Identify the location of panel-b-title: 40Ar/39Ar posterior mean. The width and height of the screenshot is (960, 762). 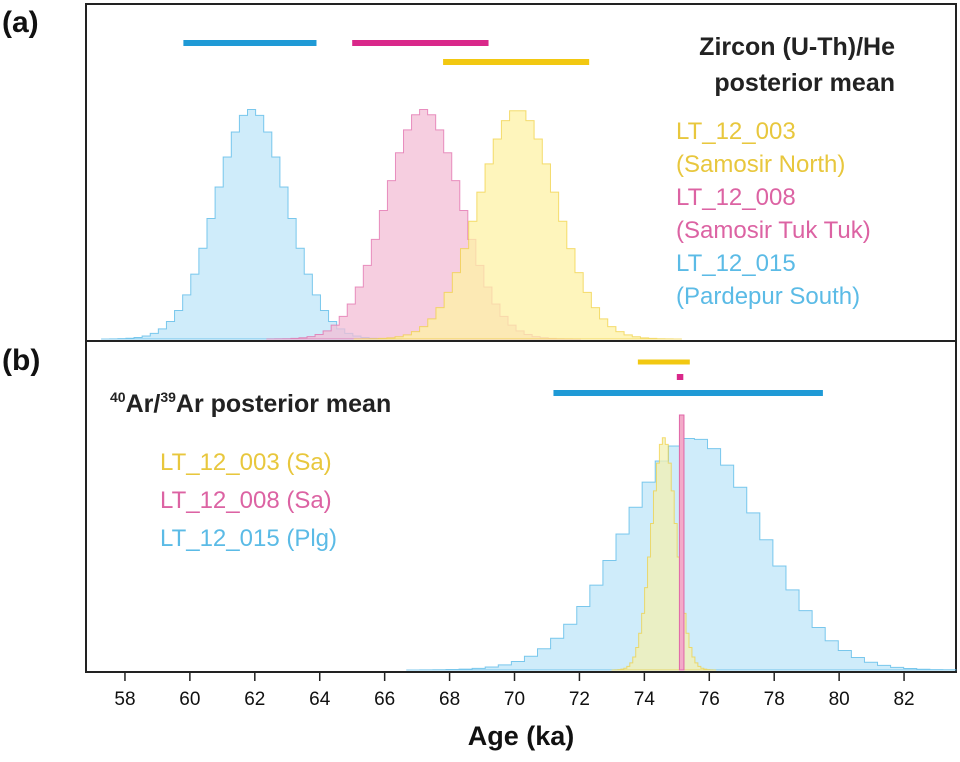
(250, 403).